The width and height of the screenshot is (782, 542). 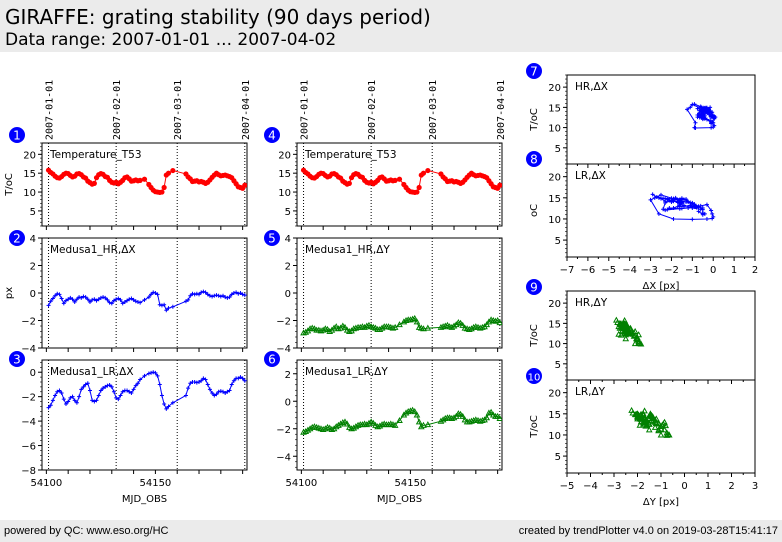 I want to click on panel-badge-5: 5, so click(x=272, y=238).